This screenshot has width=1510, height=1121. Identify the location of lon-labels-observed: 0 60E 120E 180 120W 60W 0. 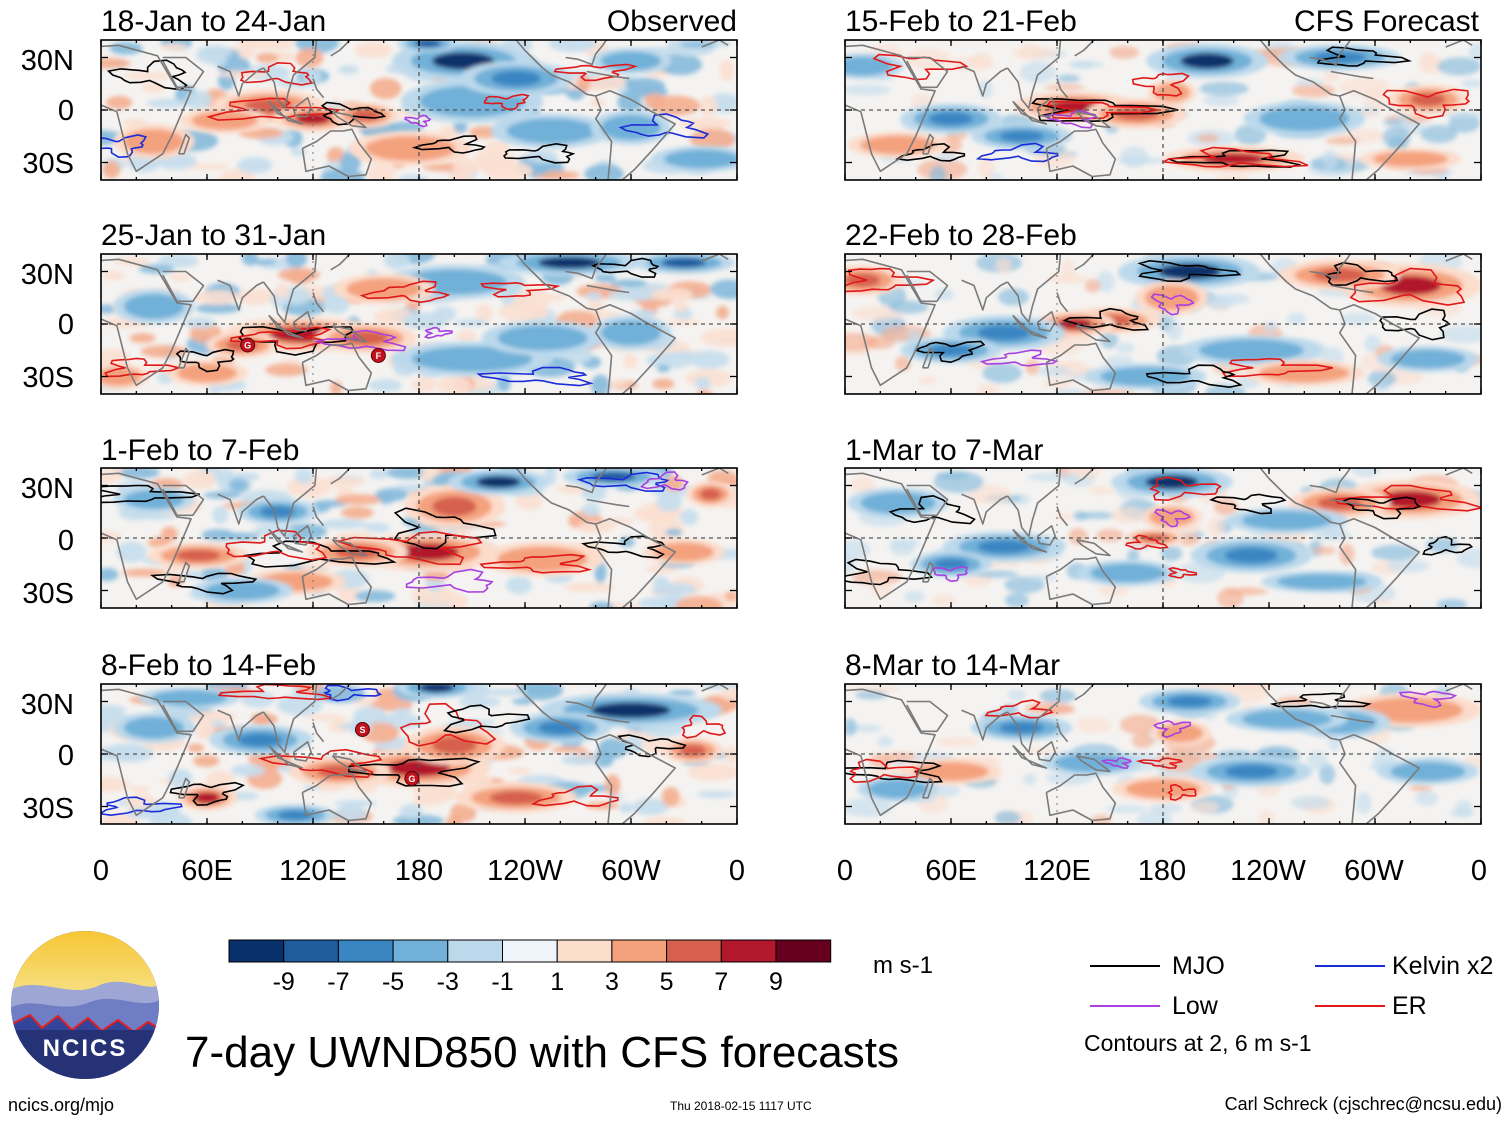
(419, 871).